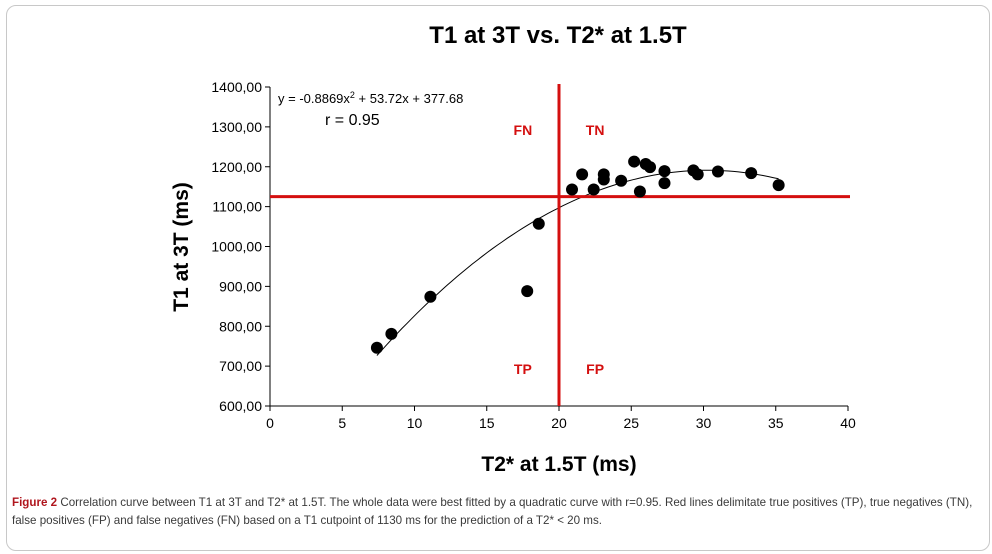  Describe the element at coordinates (559, 249) in the screenshot. I see `quadrant-labels: FN TN TP FP` at that location.